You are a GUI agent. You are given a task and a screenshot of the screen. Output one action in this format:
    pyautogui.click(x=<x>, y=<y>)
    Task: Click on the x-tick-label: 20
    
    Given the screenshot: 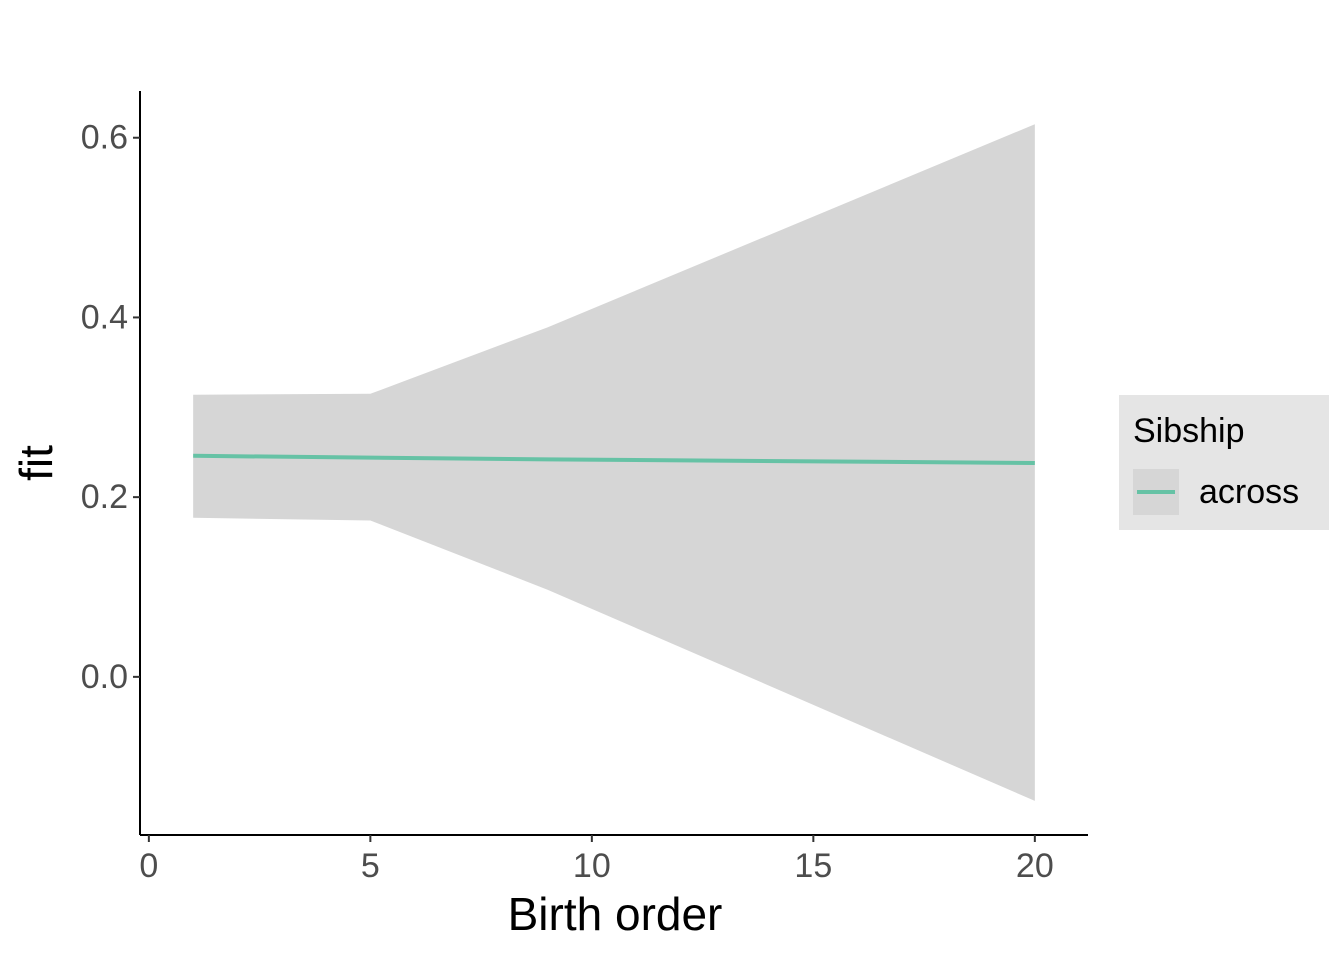 What is the action you would take?
    pyautogui.click(x=1035, y=866)
    